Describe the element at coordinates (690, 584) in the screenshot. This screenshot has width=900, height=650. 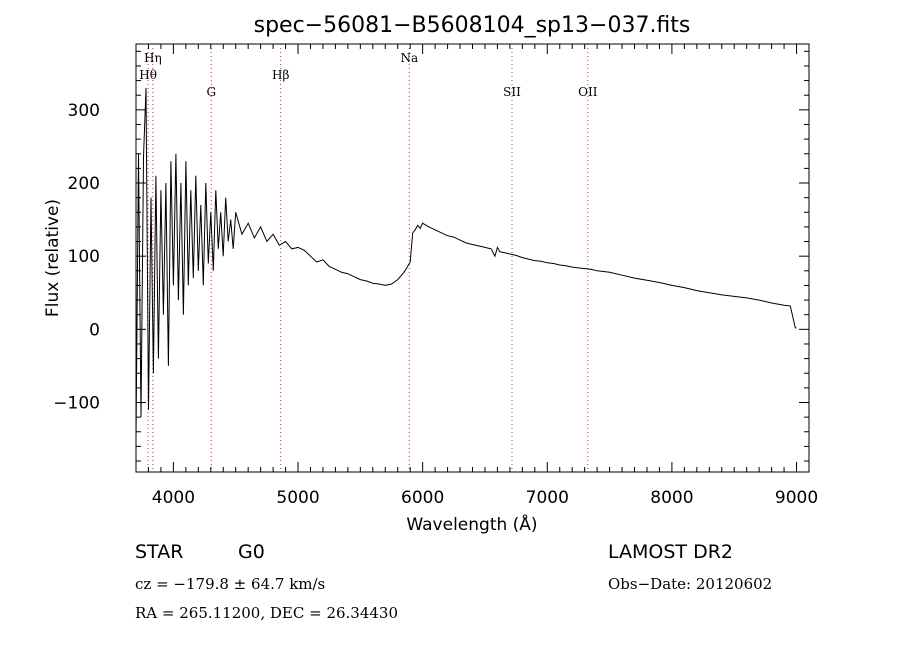
I see `obs-date: Obs−Date: 20120602` at that location.